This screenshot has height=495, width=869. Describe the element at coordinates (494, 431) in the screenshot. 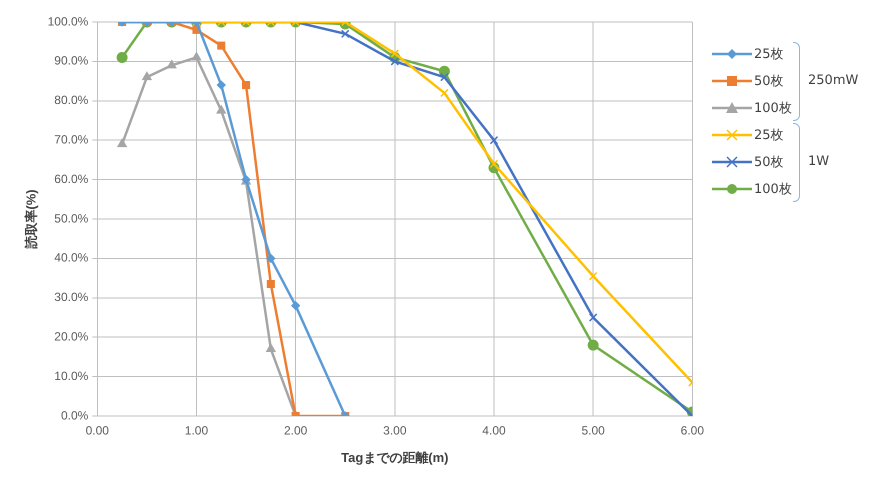

I see `x-tick-label: 4.00` at that location.